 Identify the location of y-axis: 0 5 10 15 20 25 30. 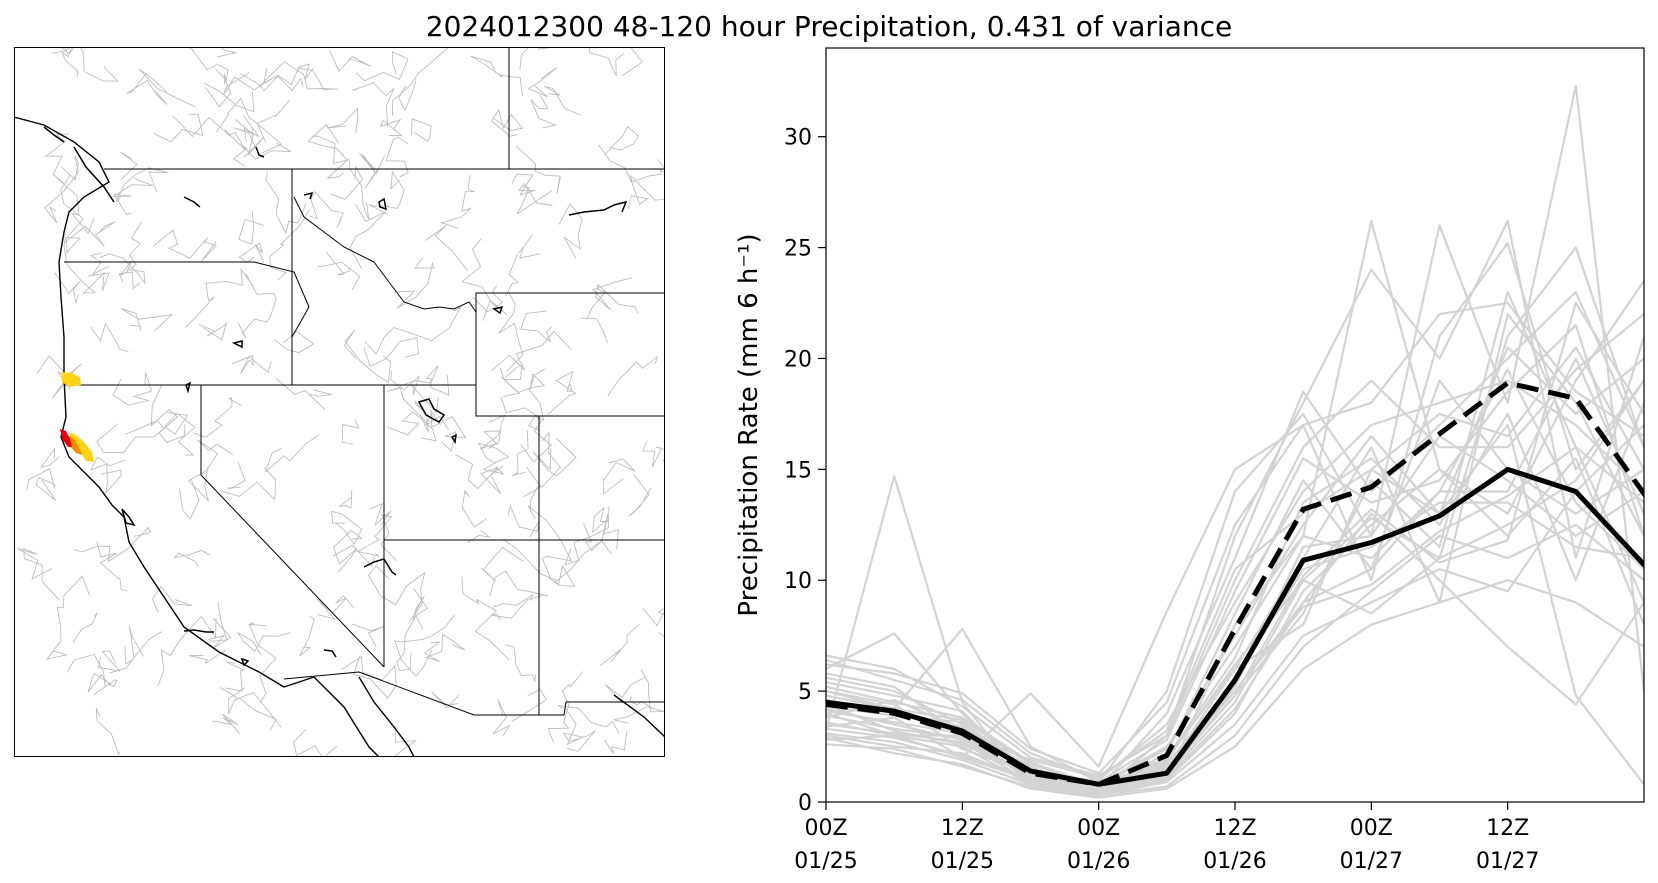
(805, 471).